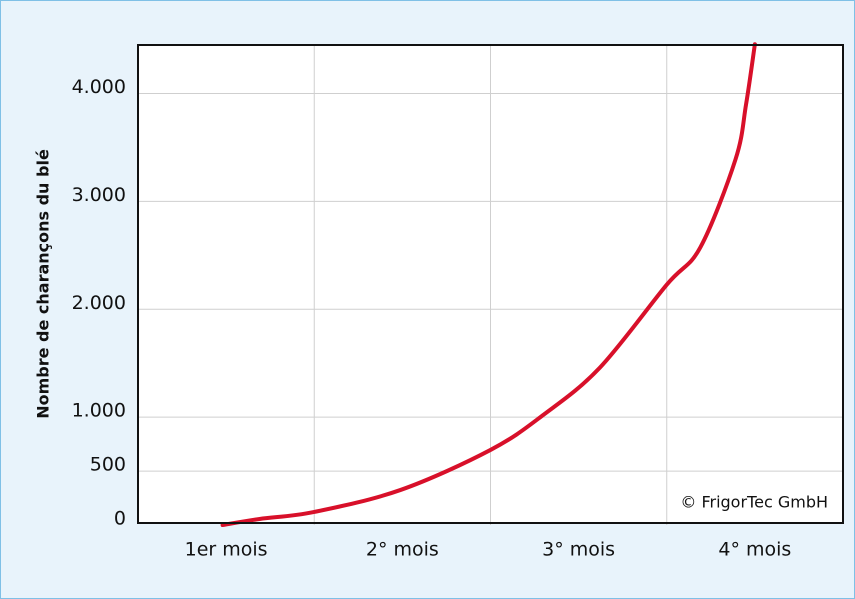 The width and height of the screenshot is (855, 599). Describe the element at coordinates (108, 465) in the screenshot. I see `y-tick-label: 500` at that location.